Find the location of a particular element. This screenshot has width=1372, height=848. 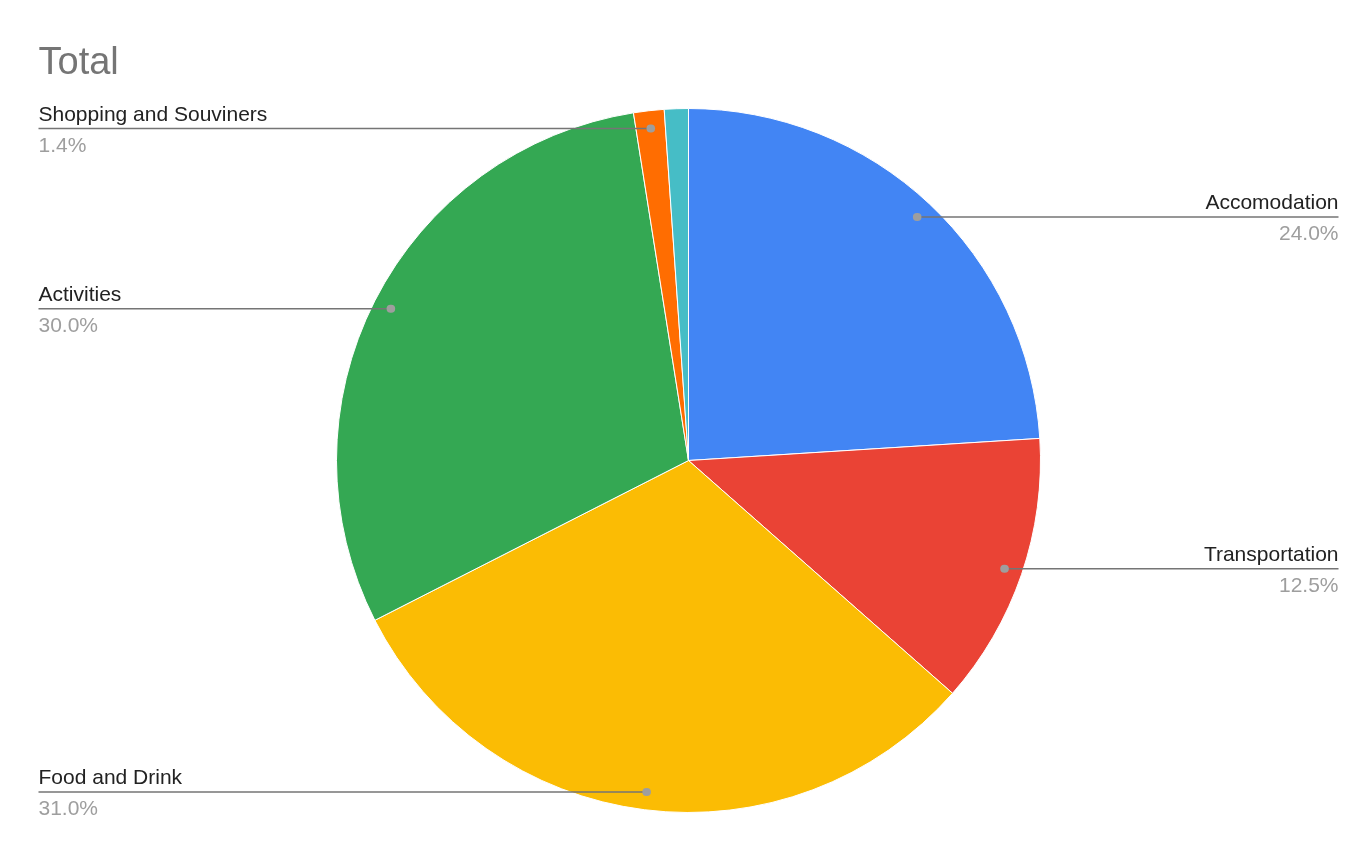

slice-label: Accomodation is located at coordinates (1272, 201).